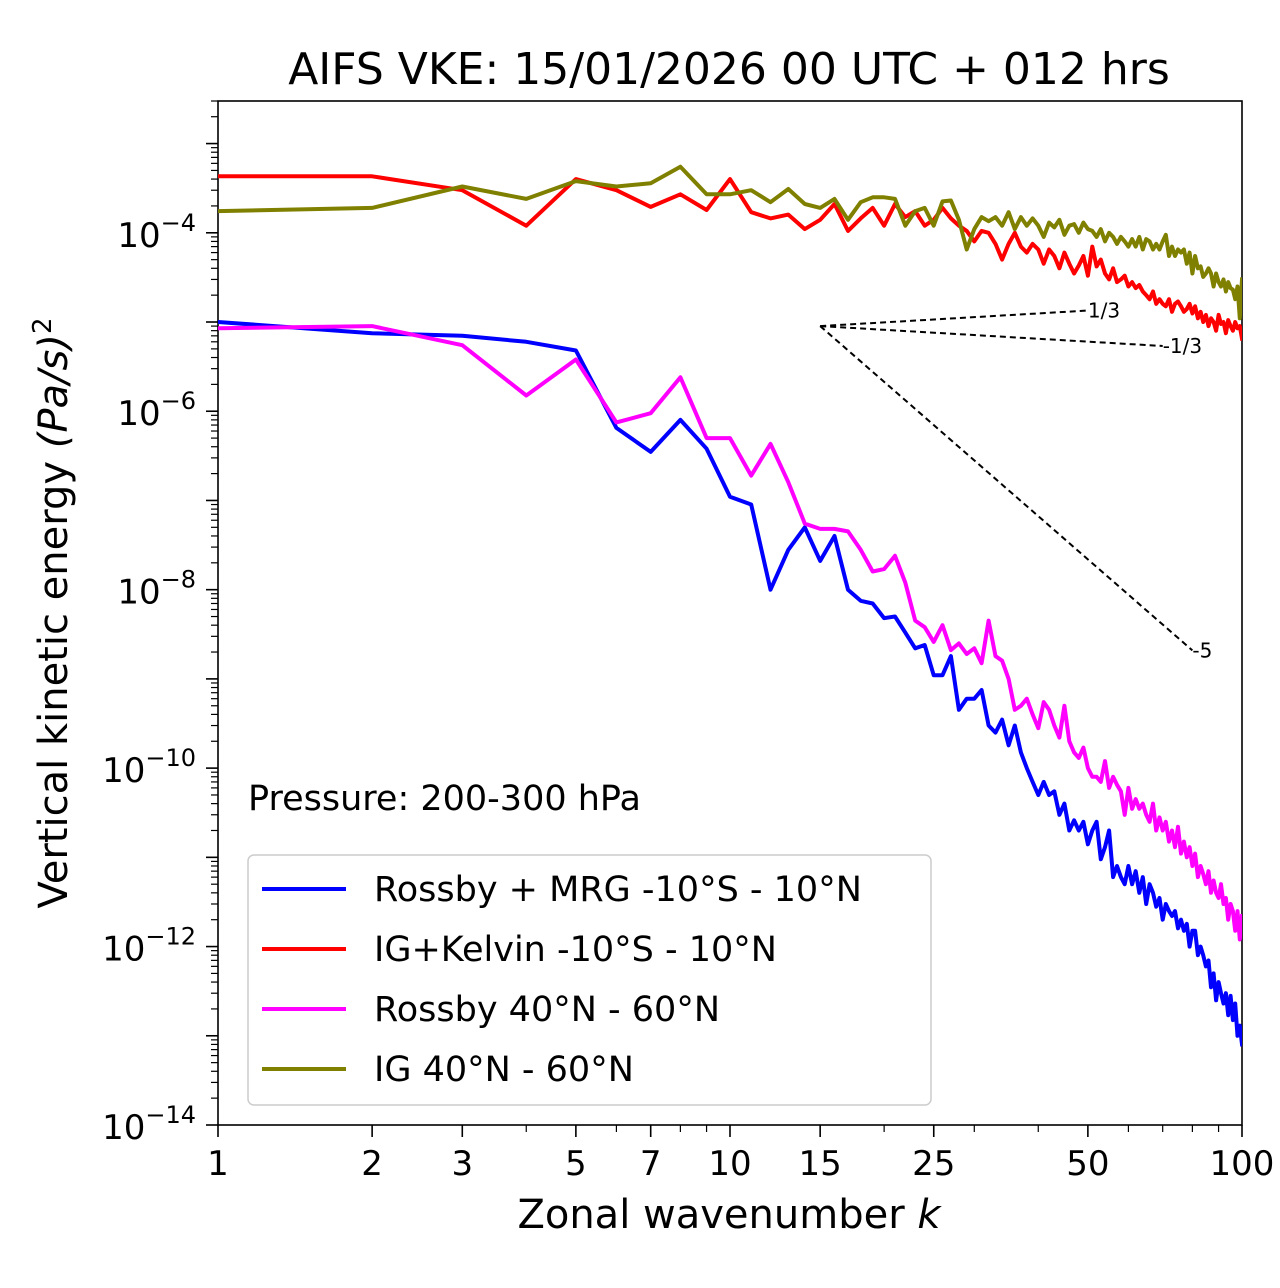 The height and width of the screenshot is (1288, 1280). What do you see at coordinates (170, 758) in the screenshot?
I see `y-tick-exponent: −10` at bounding box center [170, 758].